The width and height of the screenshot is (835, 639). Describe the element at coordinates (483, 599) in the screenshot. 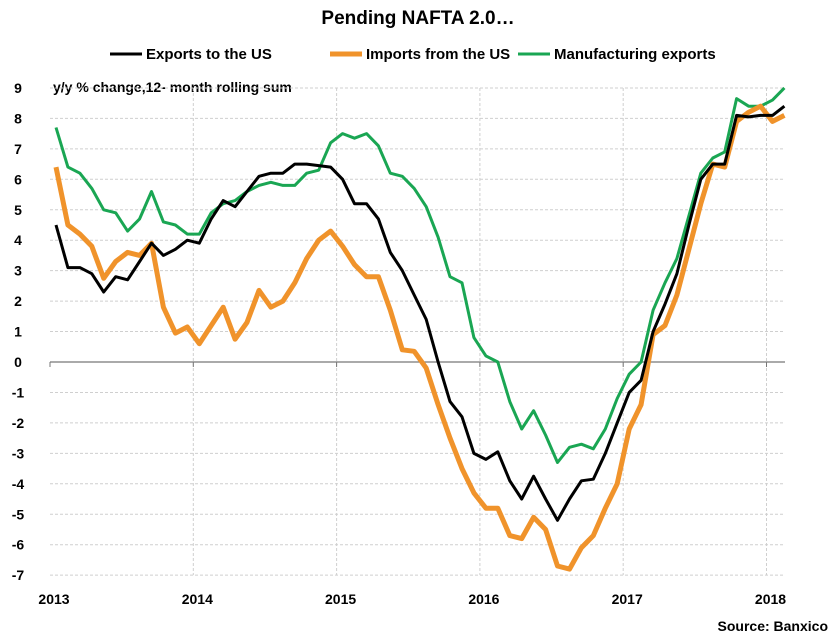

I see `x-tick-label: 2016` at that location.